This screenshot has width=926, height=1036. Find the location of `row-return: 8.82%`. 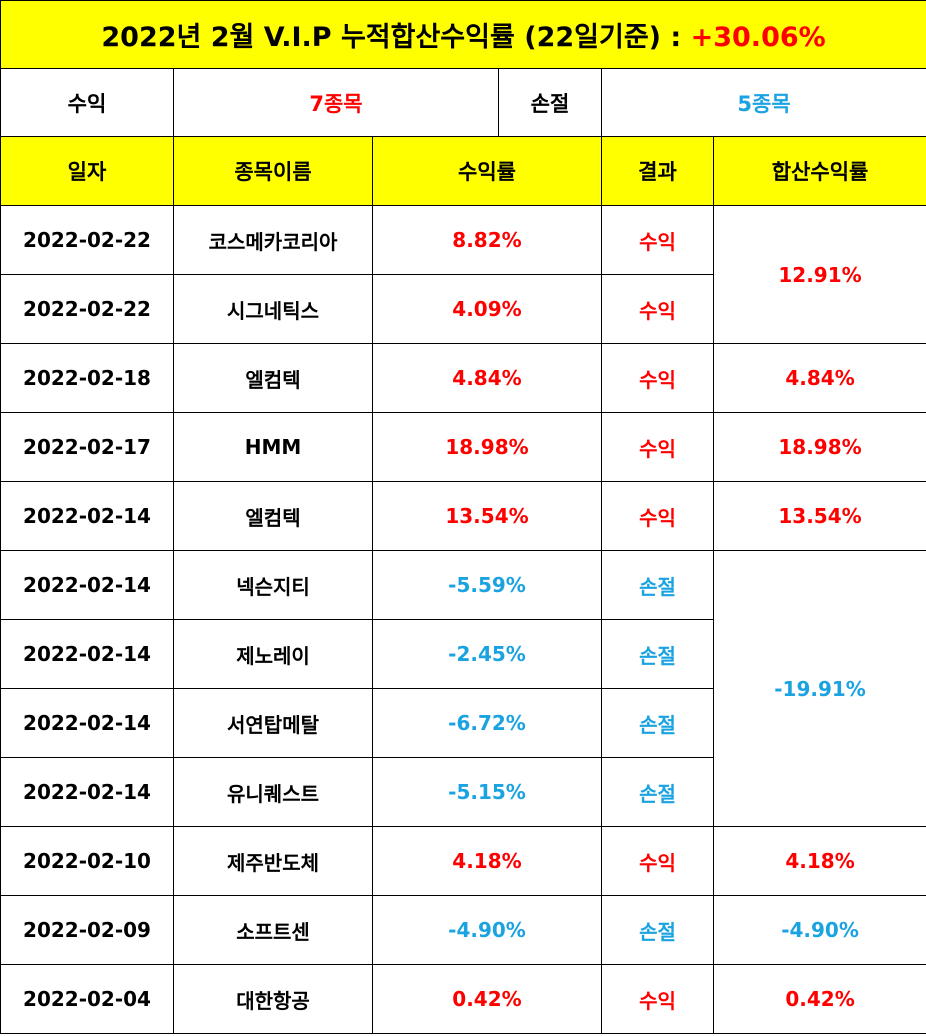

row-return: 8.82% is located at coordinates (487, 240).